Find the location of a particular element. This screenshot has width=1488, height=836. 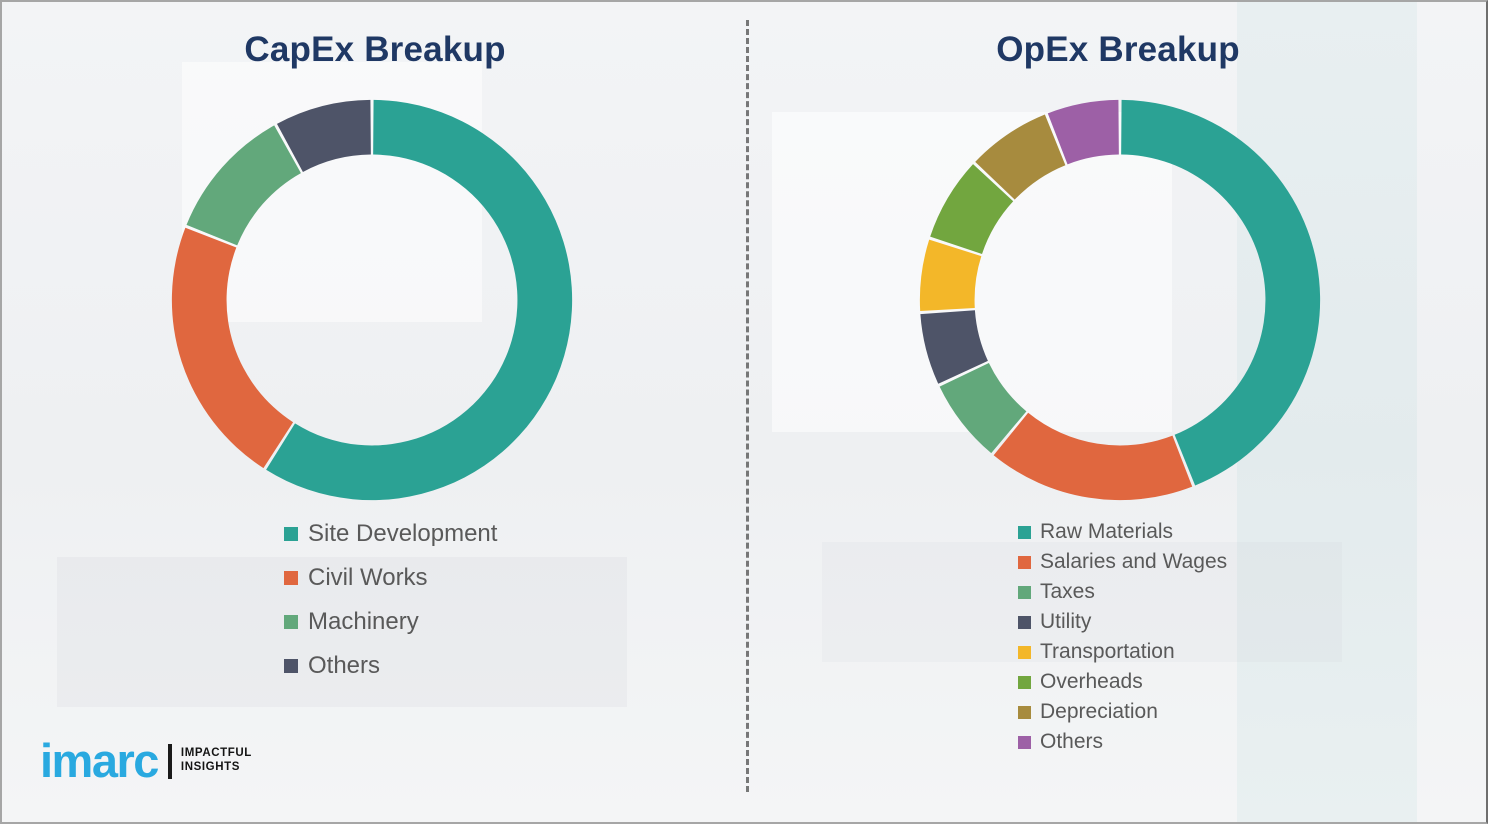

legend-swatch-utility is located at coordinates (1024, 622).